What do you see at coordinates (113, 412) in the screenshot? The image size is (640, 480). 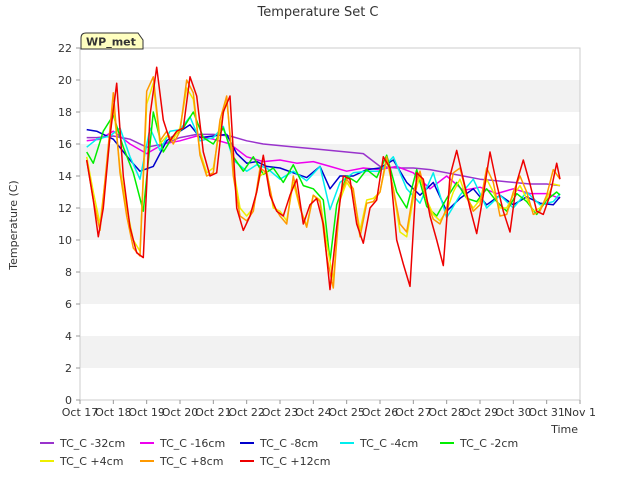 I see `x-tick-label: Oct 18` at bounding box center [113, 412].